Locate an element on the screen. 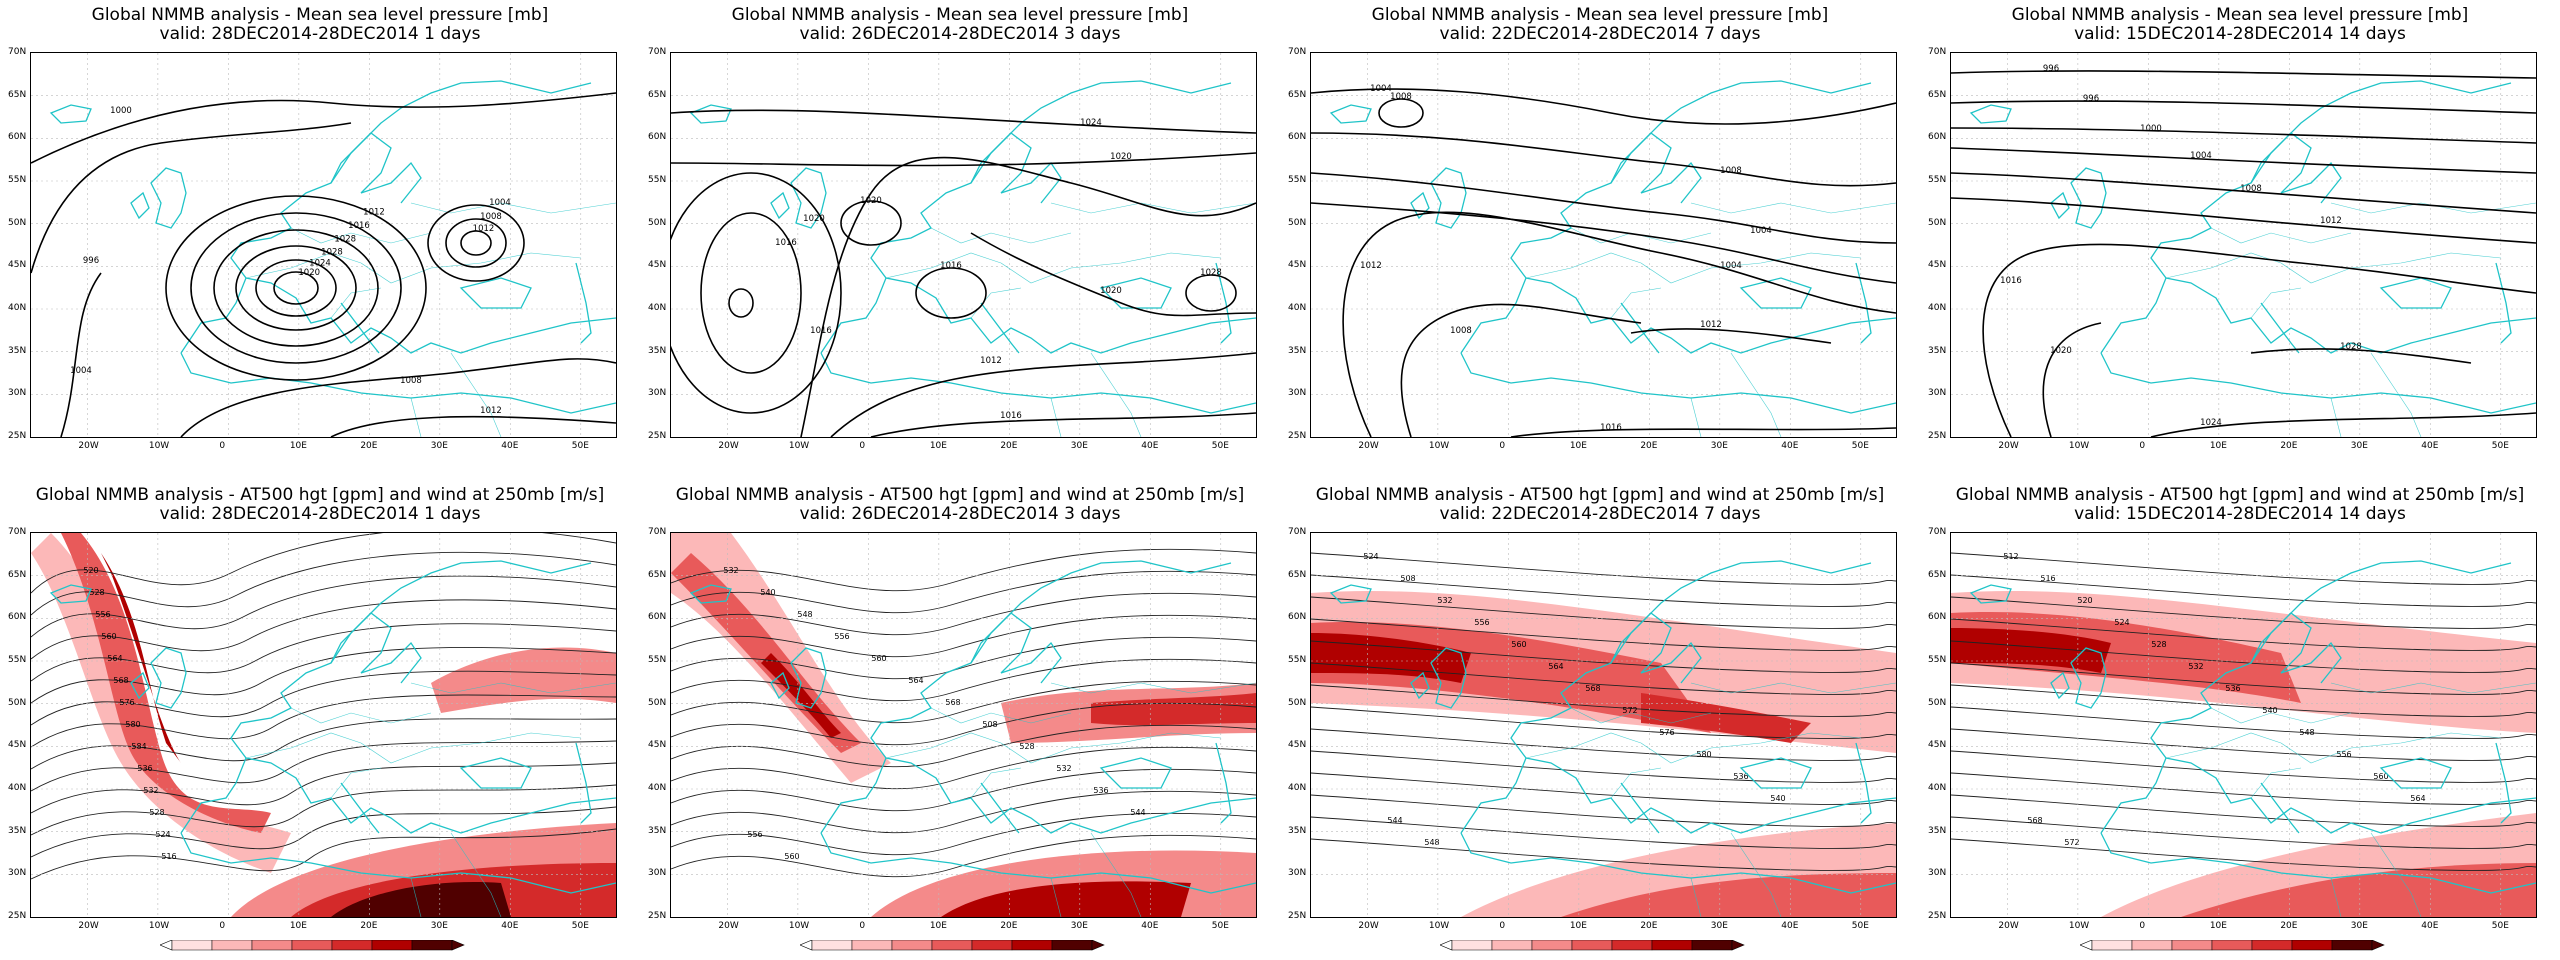  contour-label: 560 is located at coordinates (108, 636).